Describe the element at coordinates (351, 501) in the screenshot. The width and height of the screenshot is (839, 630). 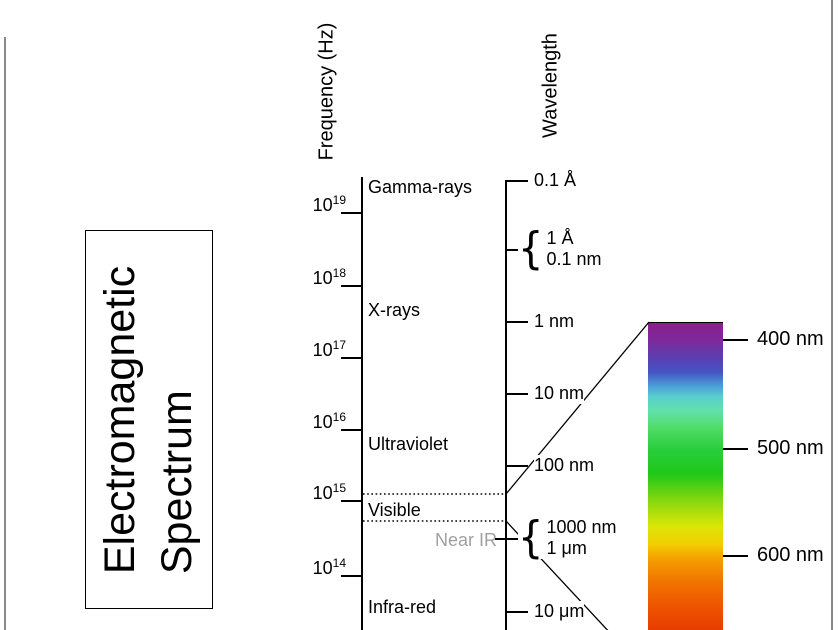
I see `frequency-tick-10e15` at that location.